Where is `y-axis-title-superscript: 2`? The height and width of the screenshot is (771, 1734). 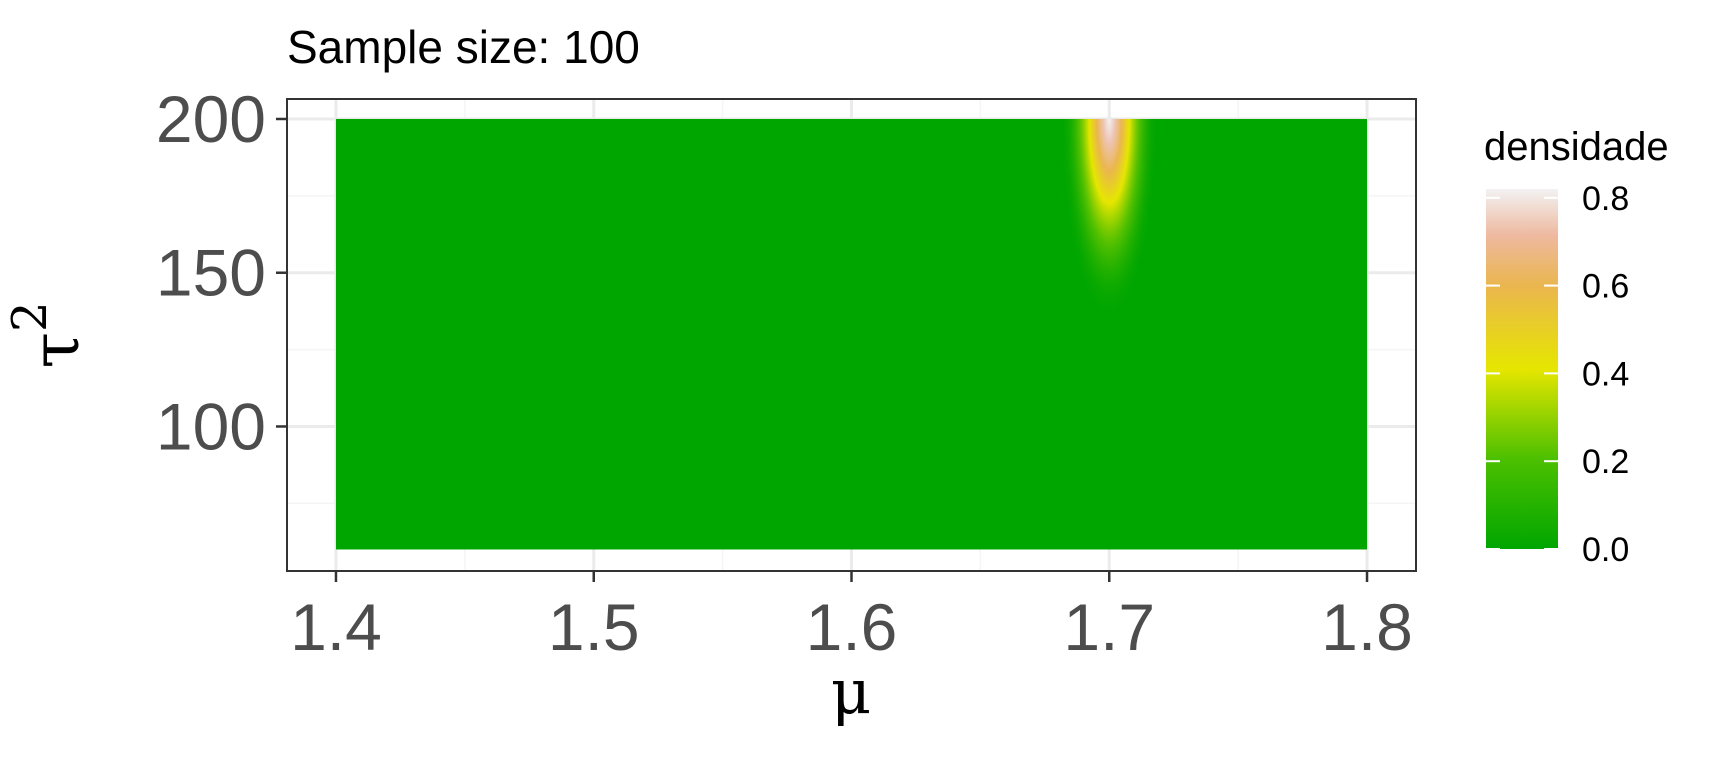
y-axis-title-superscript: 2 is located at coordinates (30, 316).